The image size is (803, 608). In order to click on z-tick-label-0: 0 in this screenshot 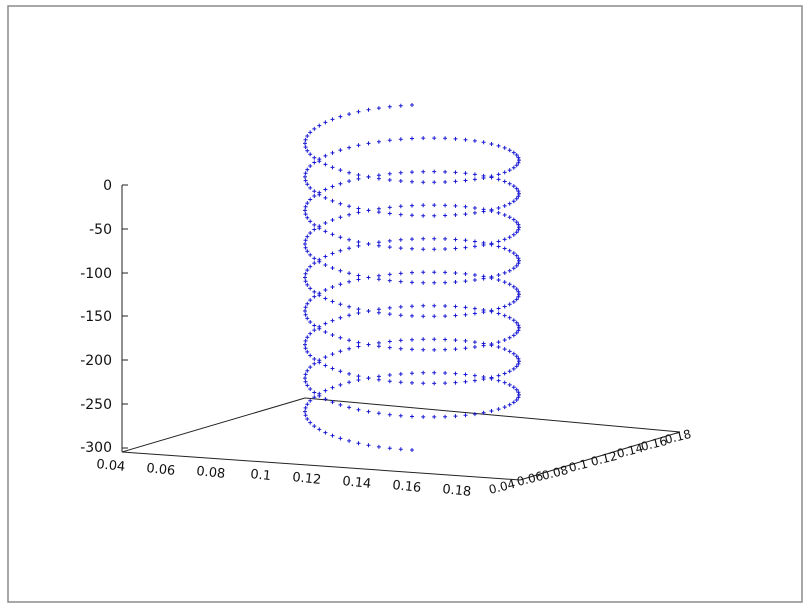, I will do `click(107, 186)`.